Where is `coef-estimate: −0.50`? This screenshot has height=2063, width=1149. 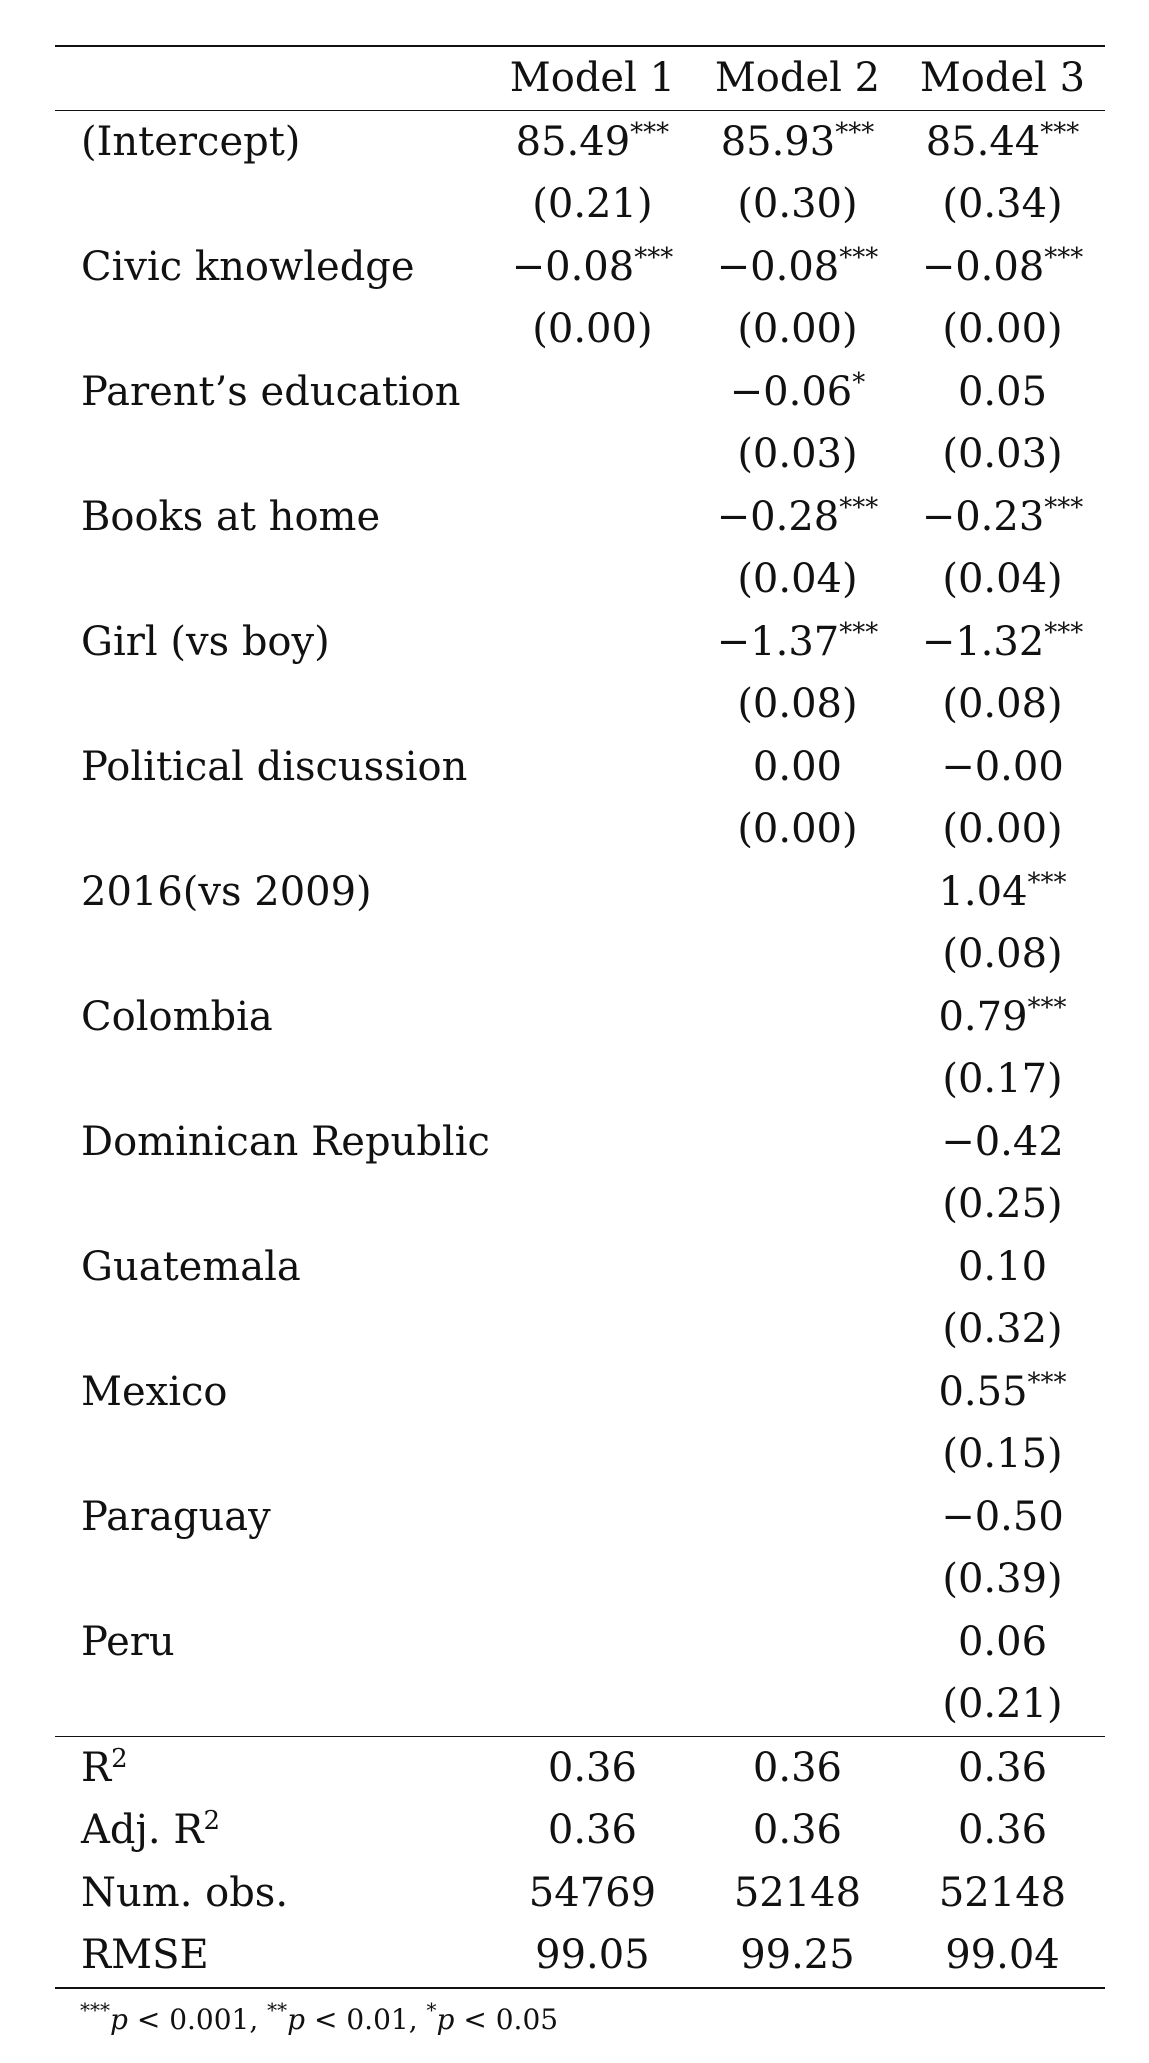
coef-estimate: −0.50 is located at coordinates (1002, 1517).